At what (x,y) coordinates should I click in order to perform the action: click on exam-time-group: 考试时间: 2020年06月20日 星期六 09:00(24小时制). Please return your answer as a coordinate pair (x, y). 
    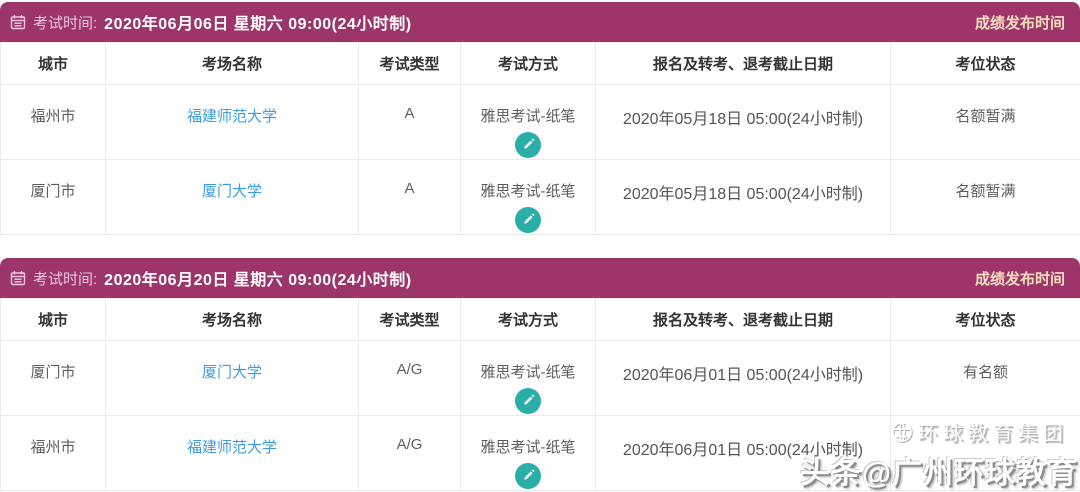
    Looking at the image, I should click on (211, 278).